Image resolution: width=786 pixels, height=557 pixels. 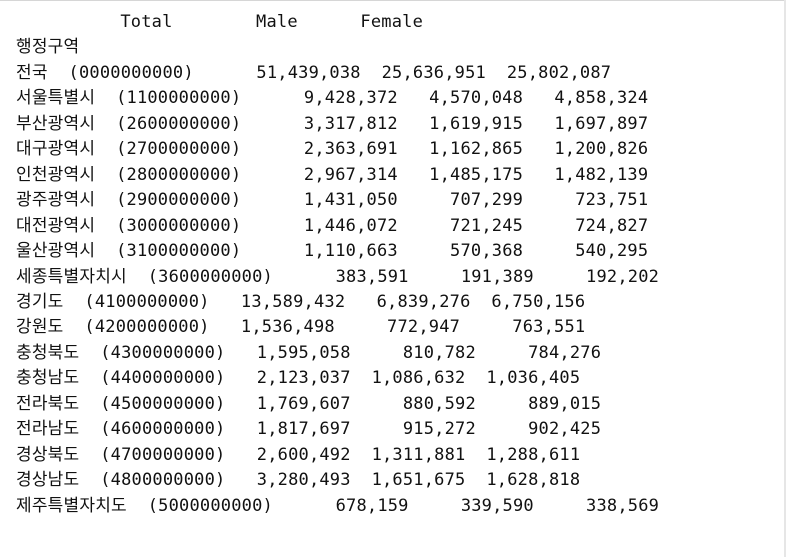 I want to click on cell-total: 1,110,663, so click(x=350, y=251).